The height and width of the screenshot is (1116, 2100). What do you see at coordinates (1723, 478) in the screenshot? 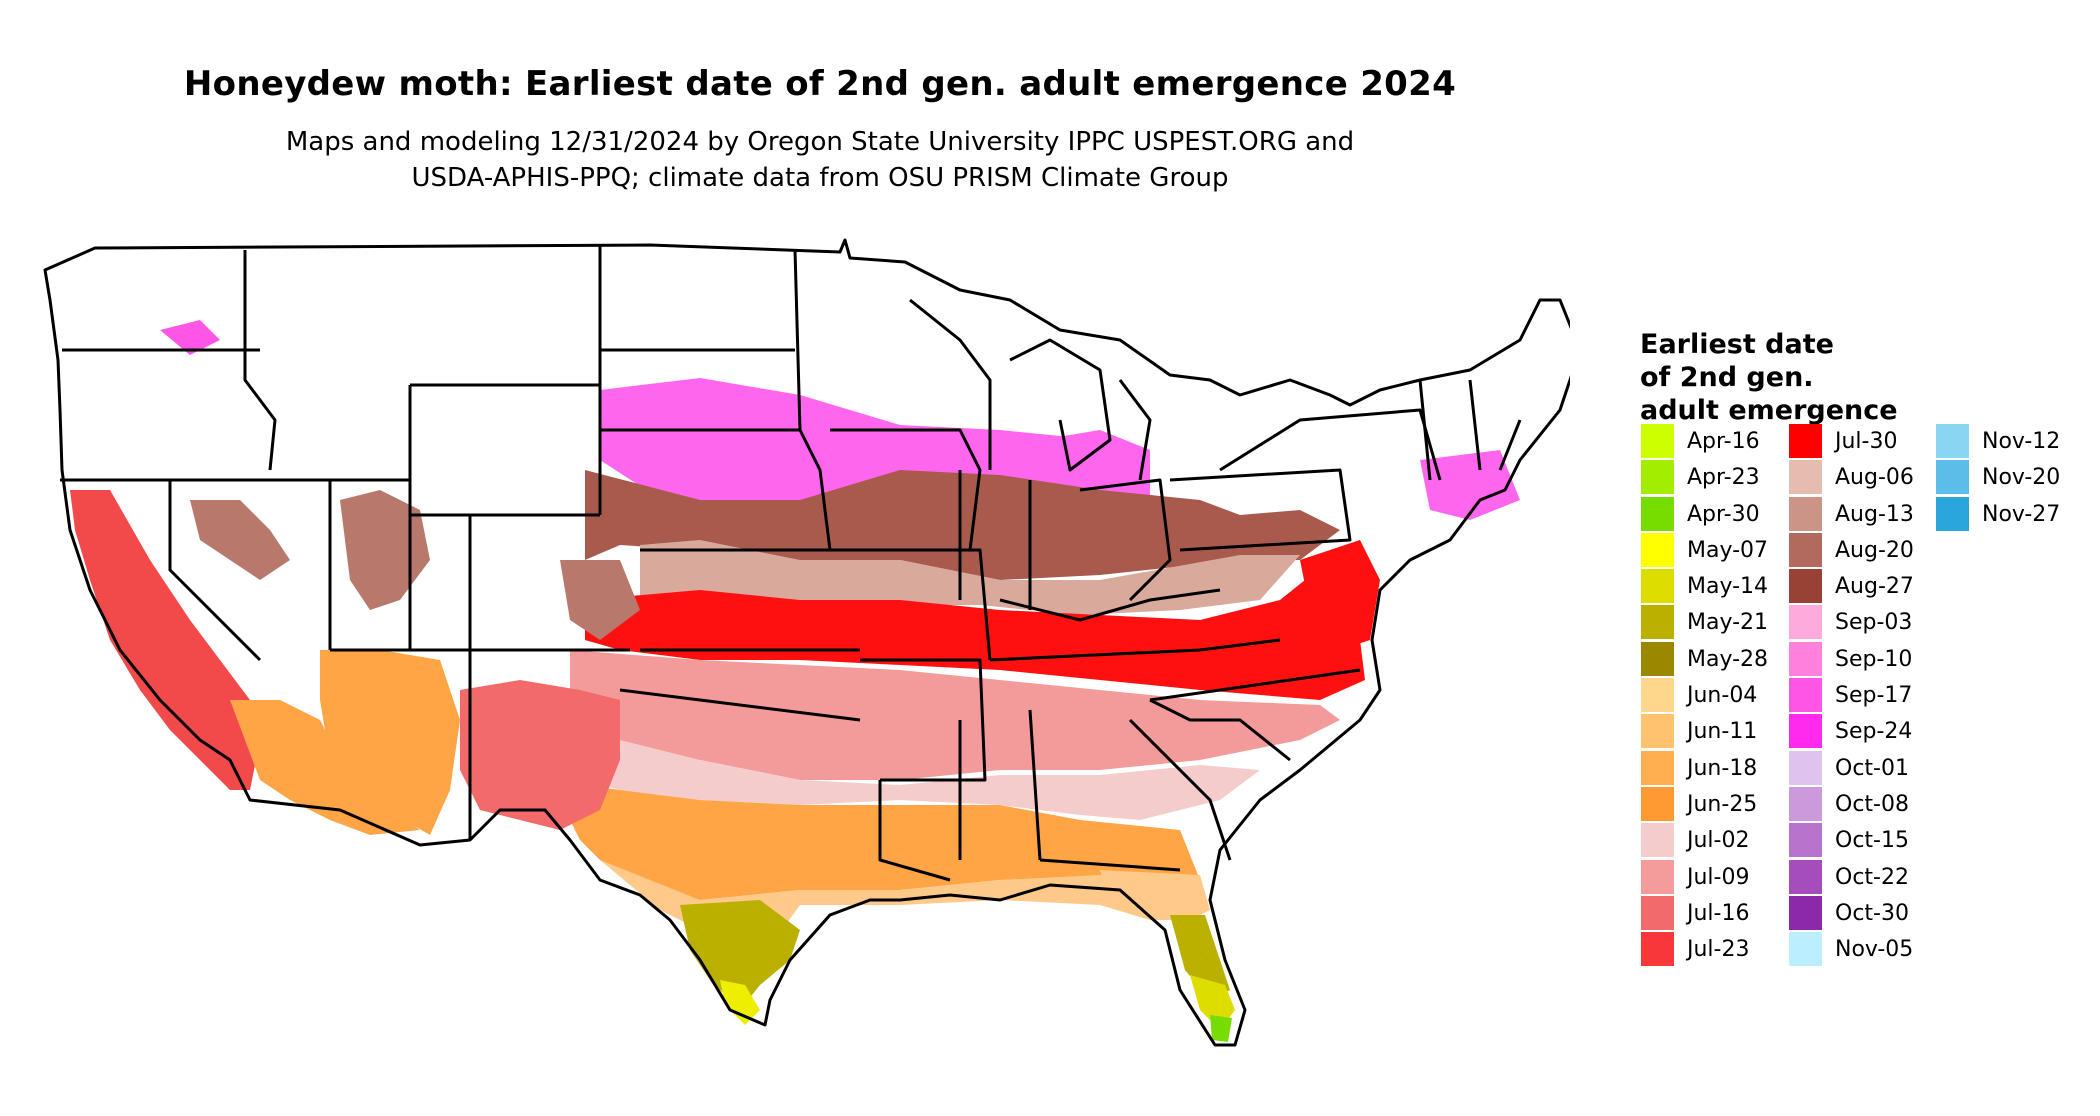
I see `legend-label: Apr-23` at bounding box center [1723, 478].